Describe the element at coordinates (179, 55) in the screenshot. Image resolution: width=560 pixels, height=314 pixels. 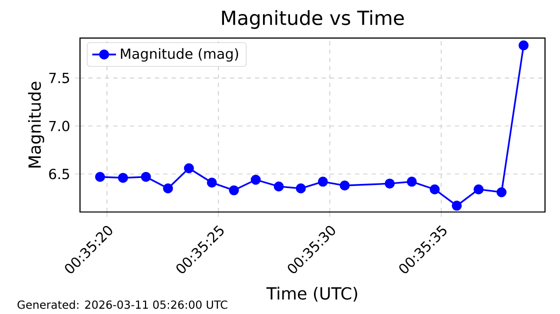
I see `legend-label: Magnitude (mag)` at that location.